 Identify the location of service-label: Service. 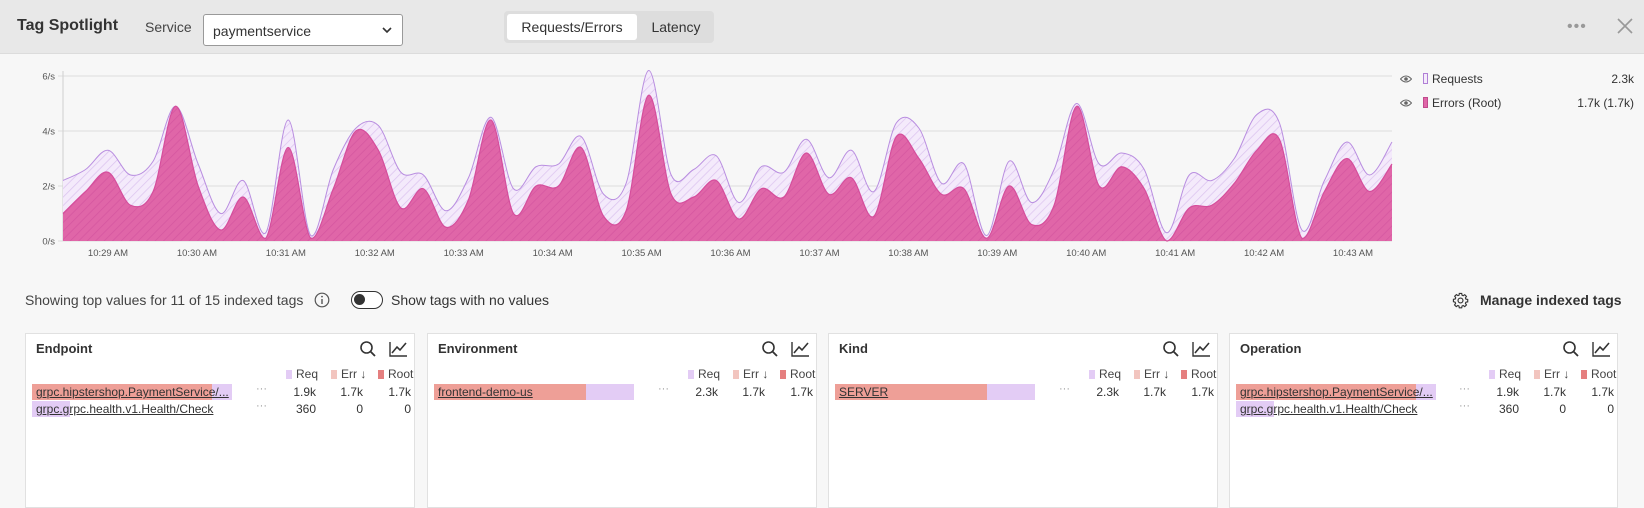
(168, 27).